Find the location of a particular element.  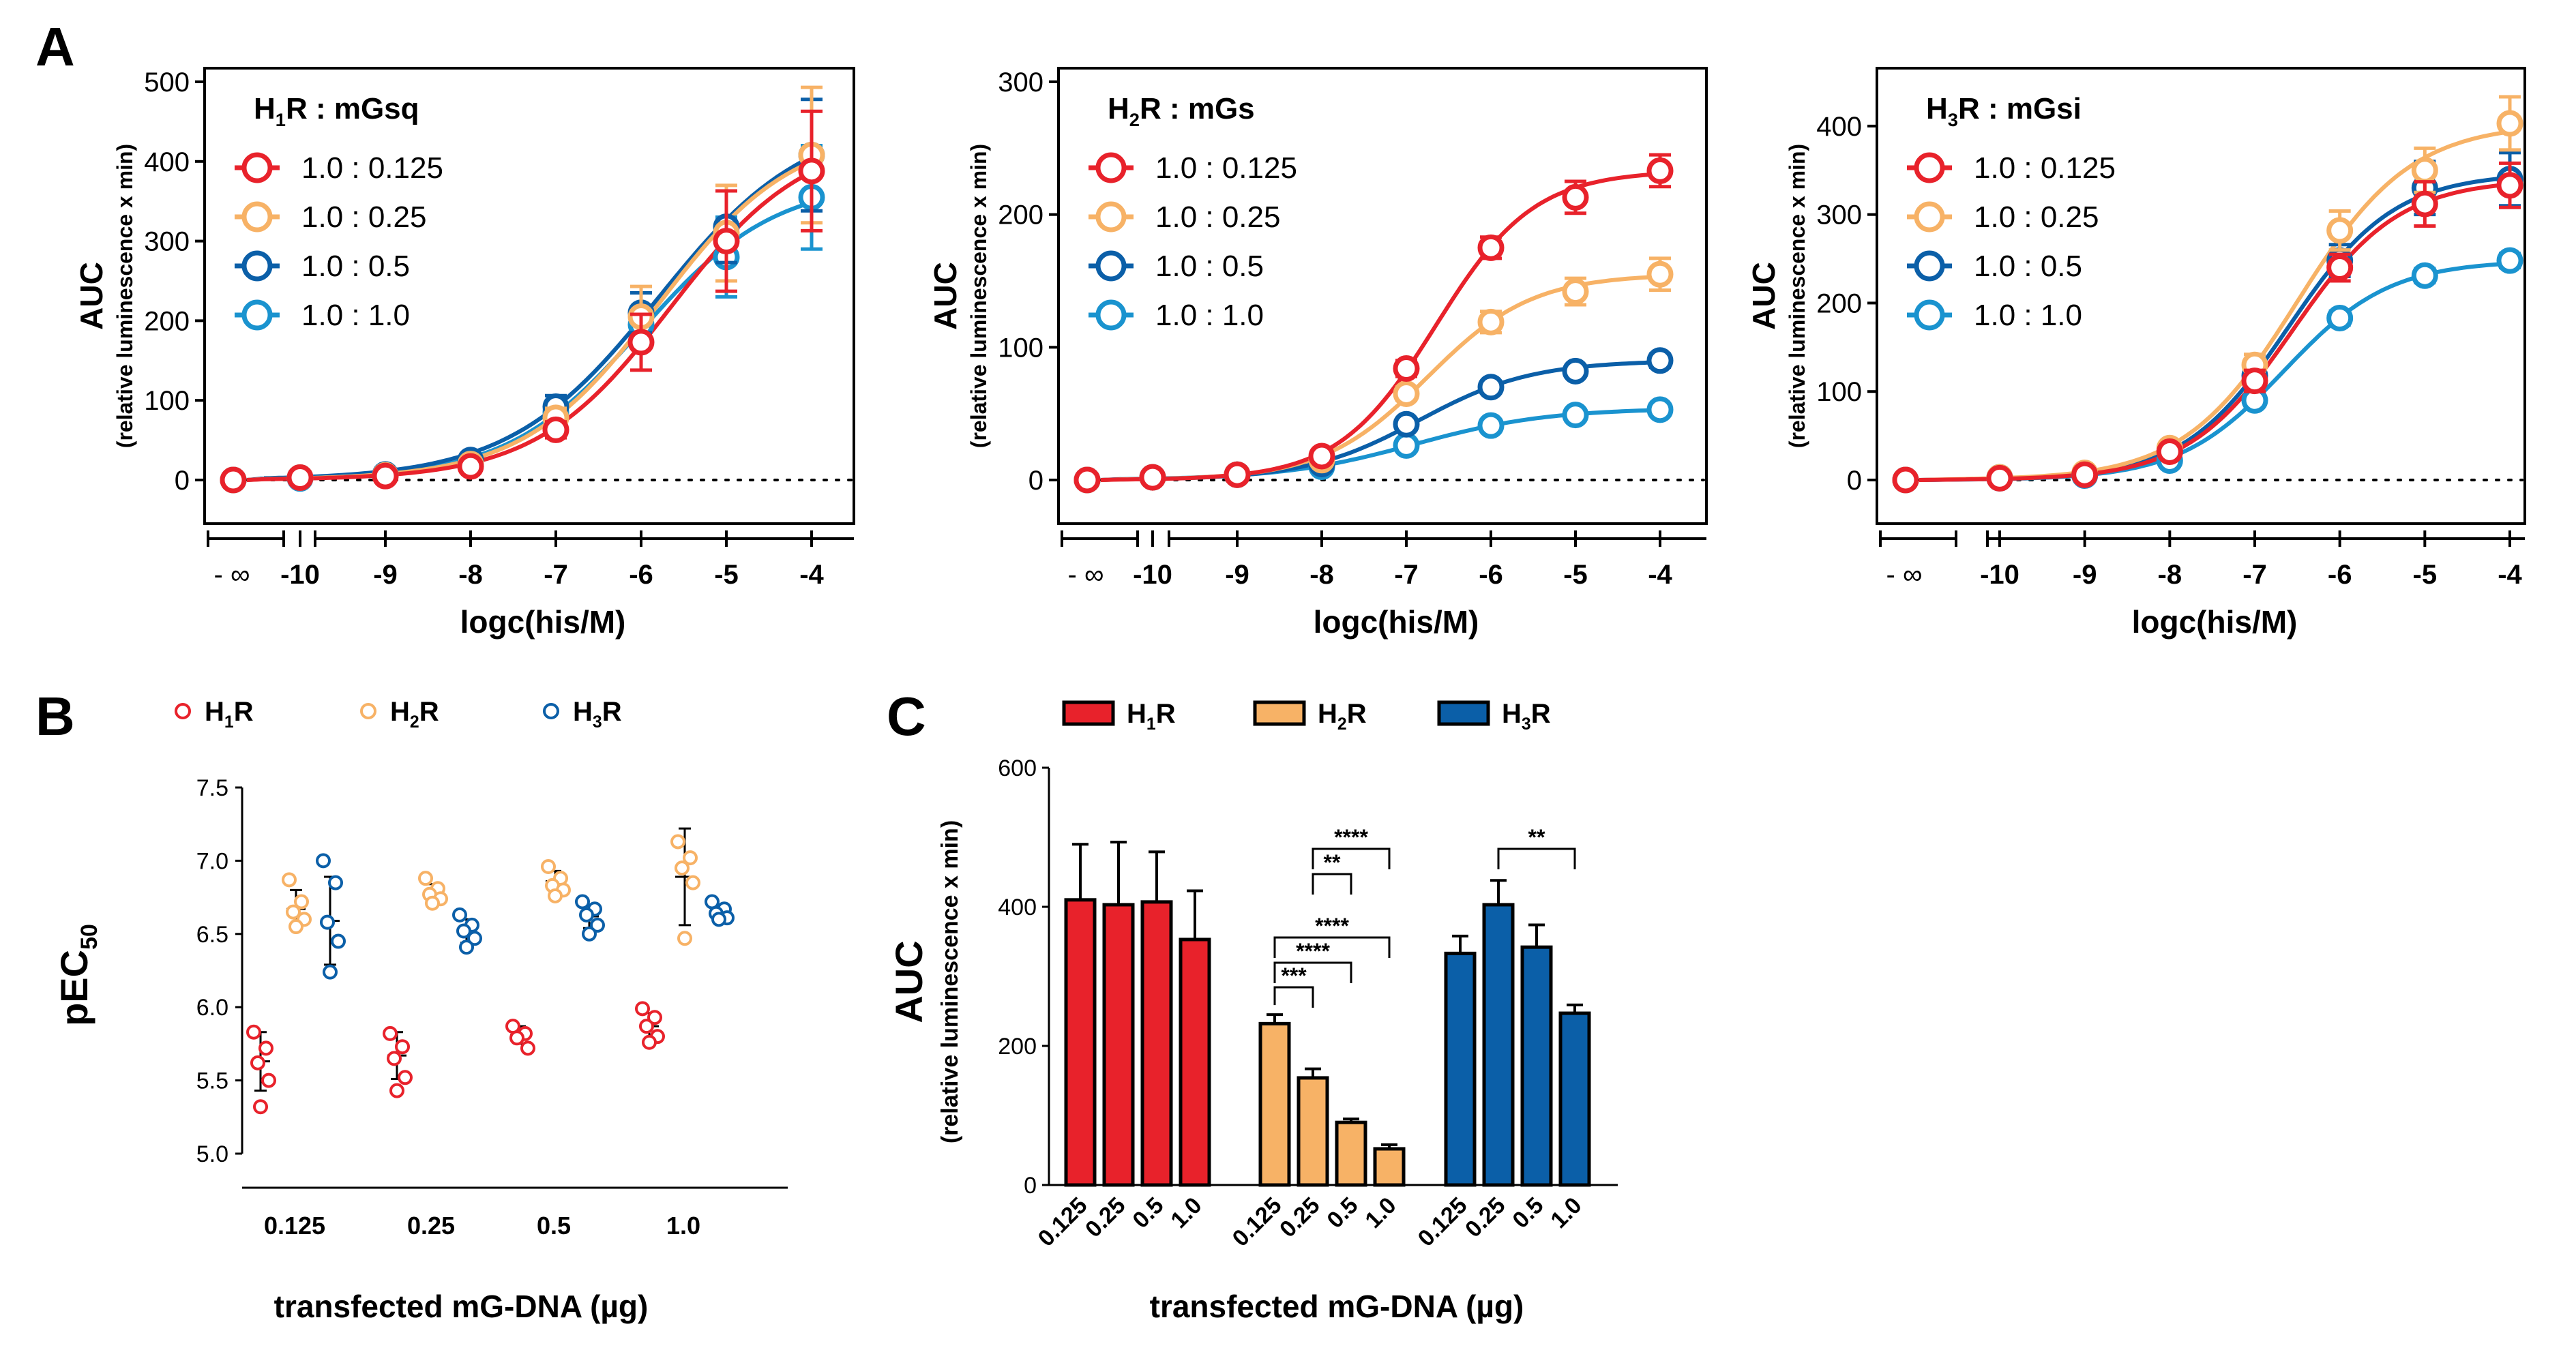

legend-label: 1.0 is located at coordinates (1209, 315).